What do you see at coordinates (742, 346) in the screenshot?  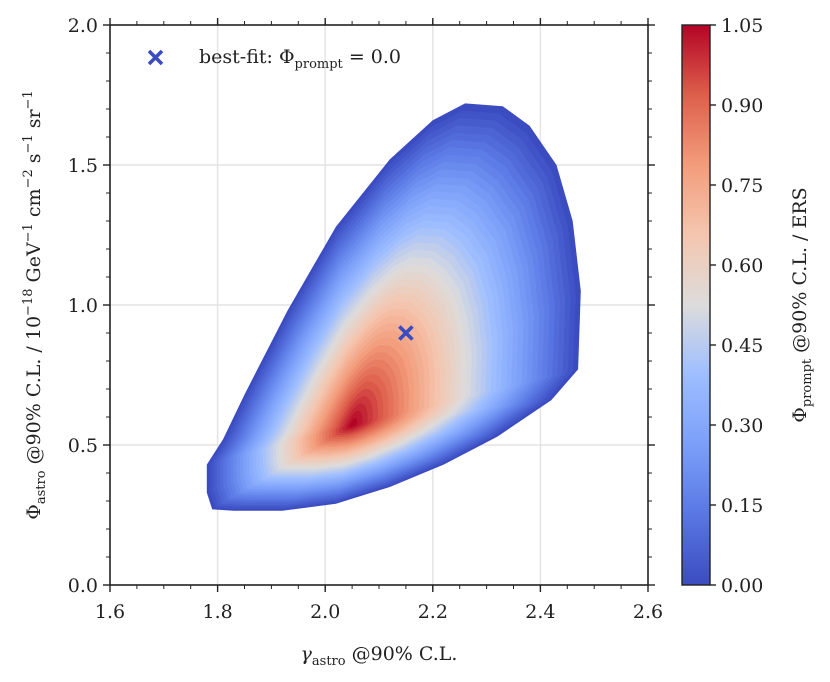 I see `colorbar-tick-label: 0.45` at bounding box center [742, 346].